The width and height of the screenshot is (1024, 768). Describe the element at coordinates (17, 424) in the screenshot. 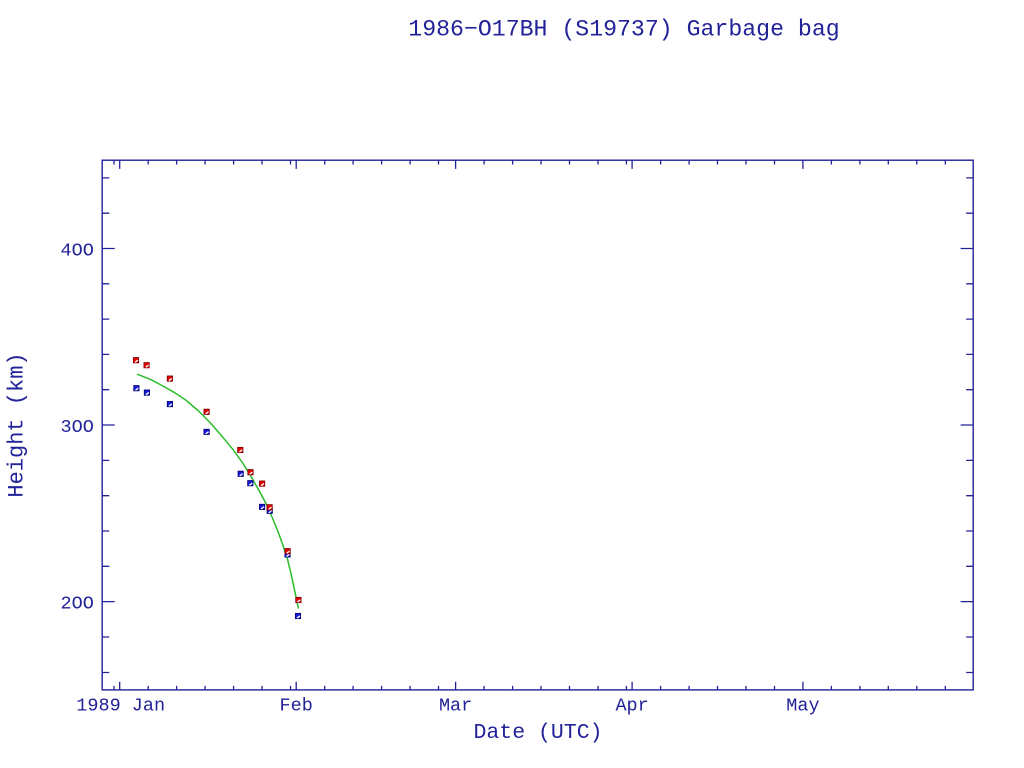

I see `svg-text: Height (km)` at that location.